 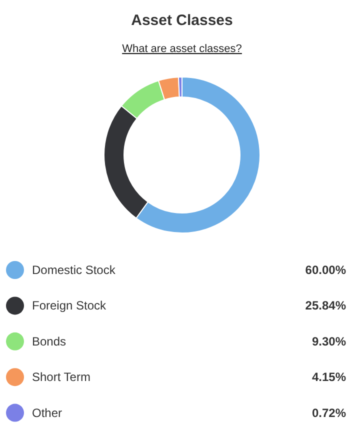 I want to click on chart-title: Asset Classes, so click(x=182, y=20).